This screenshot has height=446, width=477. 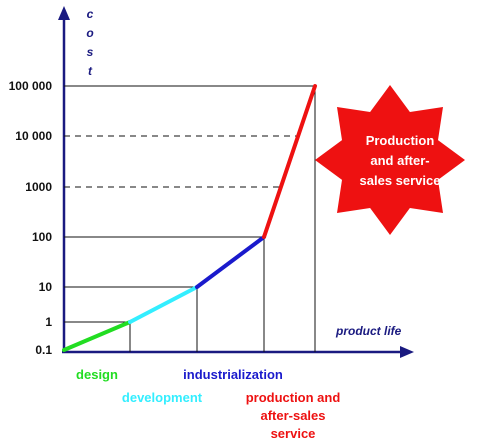 What do you see at coordinates (33, 136) in the screenshot?
I see `y-tick-label: 10 000` at bounding box center [33, 136].